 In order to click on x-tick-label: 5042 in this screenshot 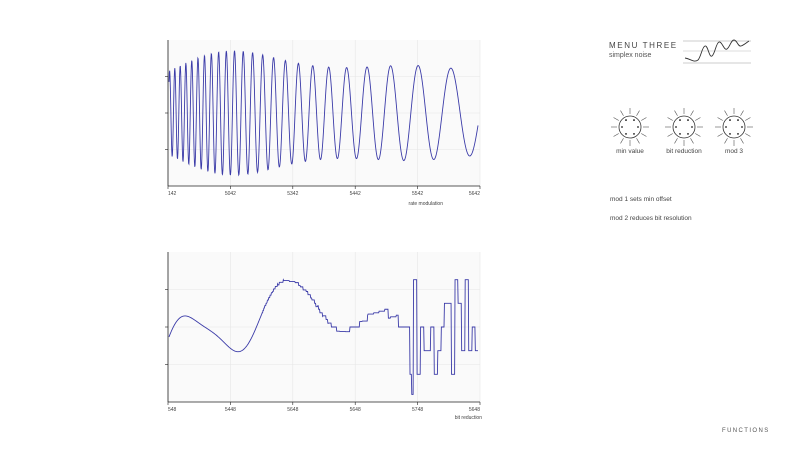, I will do `click(230, 194)`.